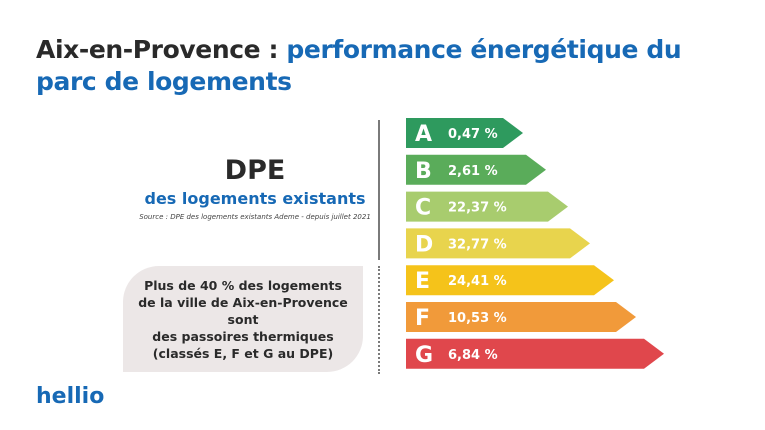 The height and width of the screenshot is (430, 765). What do you see at coordinates (473, 134) in the screenshot?
I see `dpe-value-label: 0,47 %` at bounding box center [473, 134].